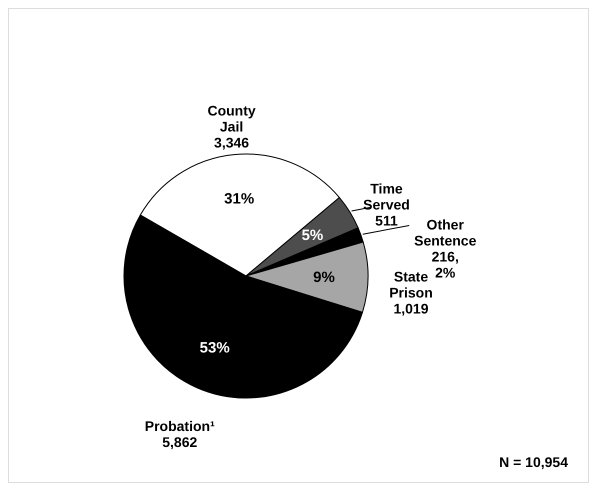 This screenshot has height=494, width=601. What do you see at coordinates (411, 308) in the screenshot?
I see `data-label: 1,019` at bounding box center [411, 308].